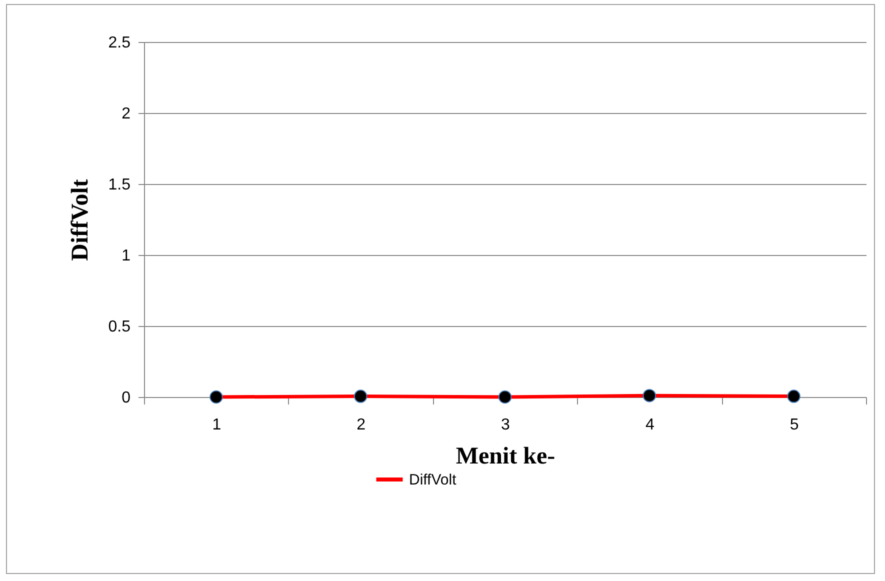  What do you see at coordinates (361, 425) in the screenshot?
I see `x-tick-label: 2` at bounding box center [361, 425].